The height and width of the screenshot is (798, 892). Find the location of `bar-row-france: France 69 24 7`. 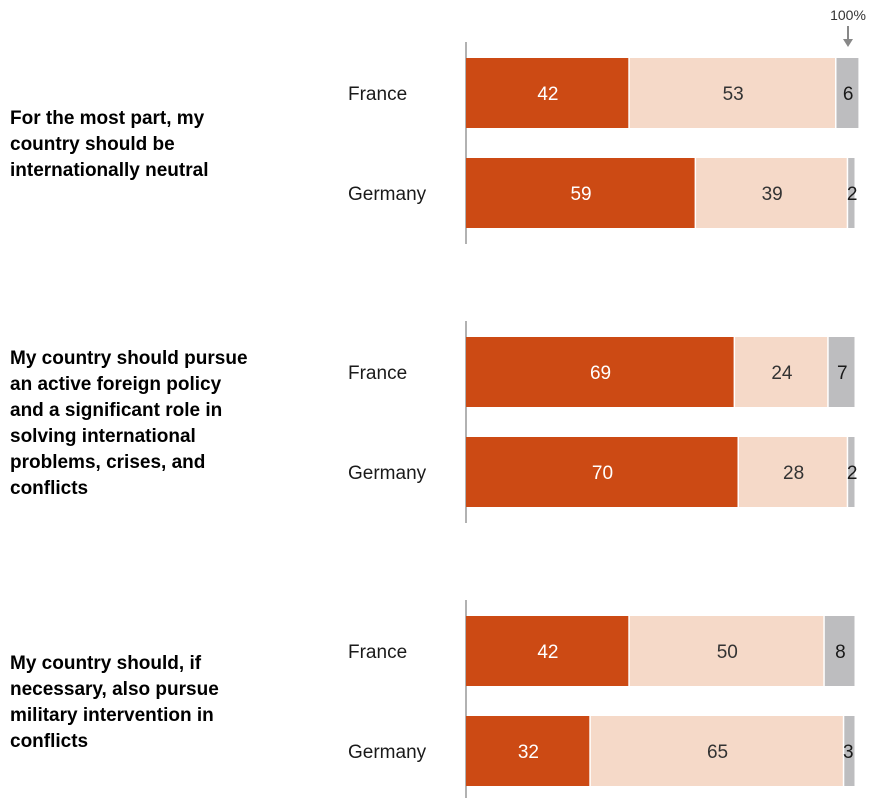

bar-row-france: France 69 24 7 is located at coordinates (601, 372).